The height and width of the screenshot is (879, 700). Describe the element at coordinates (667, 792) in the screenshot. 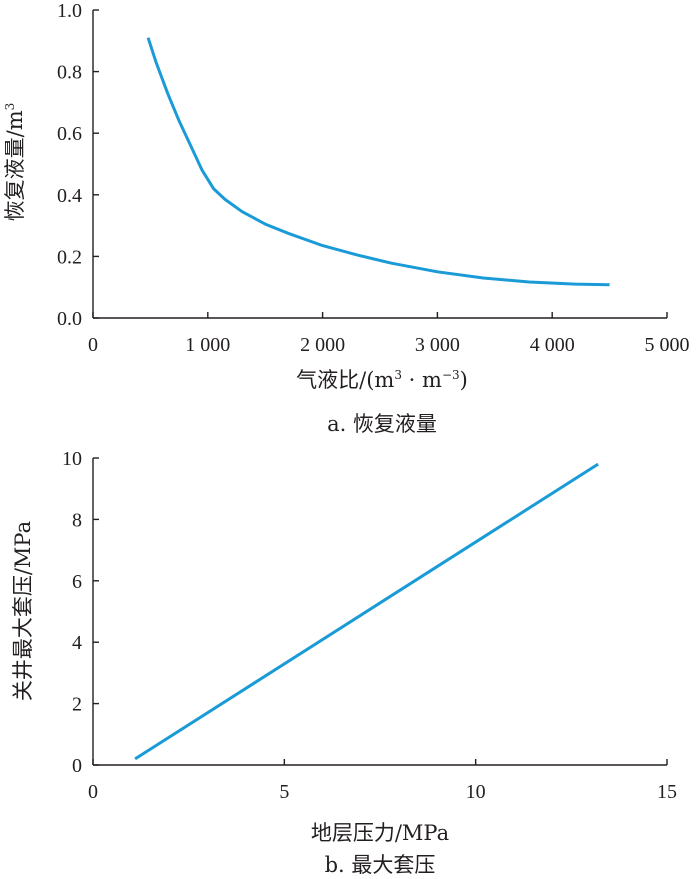

I see `chart-b-x-tick-label: 15` at that location.